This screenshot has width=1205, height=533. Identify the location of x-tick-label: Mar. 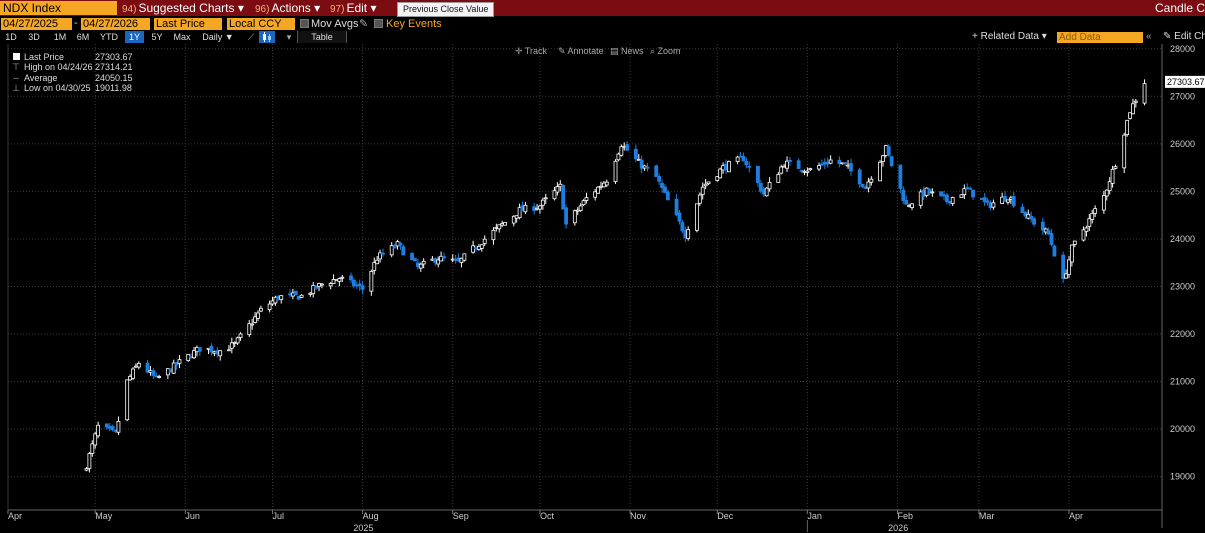
(987, 516).